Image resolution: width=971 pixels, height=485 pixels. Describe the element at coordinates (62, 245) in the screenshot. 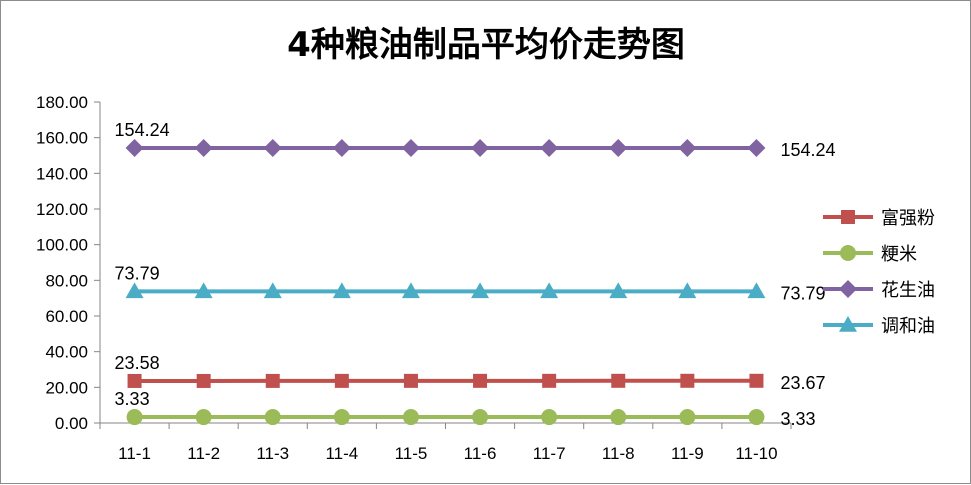

I see `y-tick-label: 100.00` at that location.